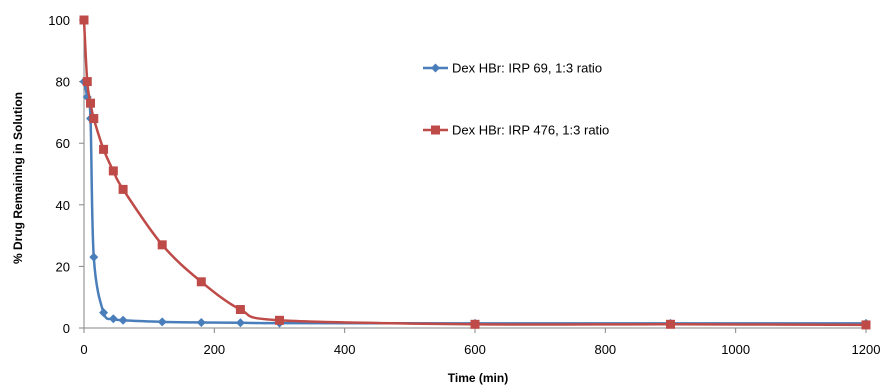 This screenshot has height=385, width=888. I want to click on y-tick-label: 20, so click(63, 266).